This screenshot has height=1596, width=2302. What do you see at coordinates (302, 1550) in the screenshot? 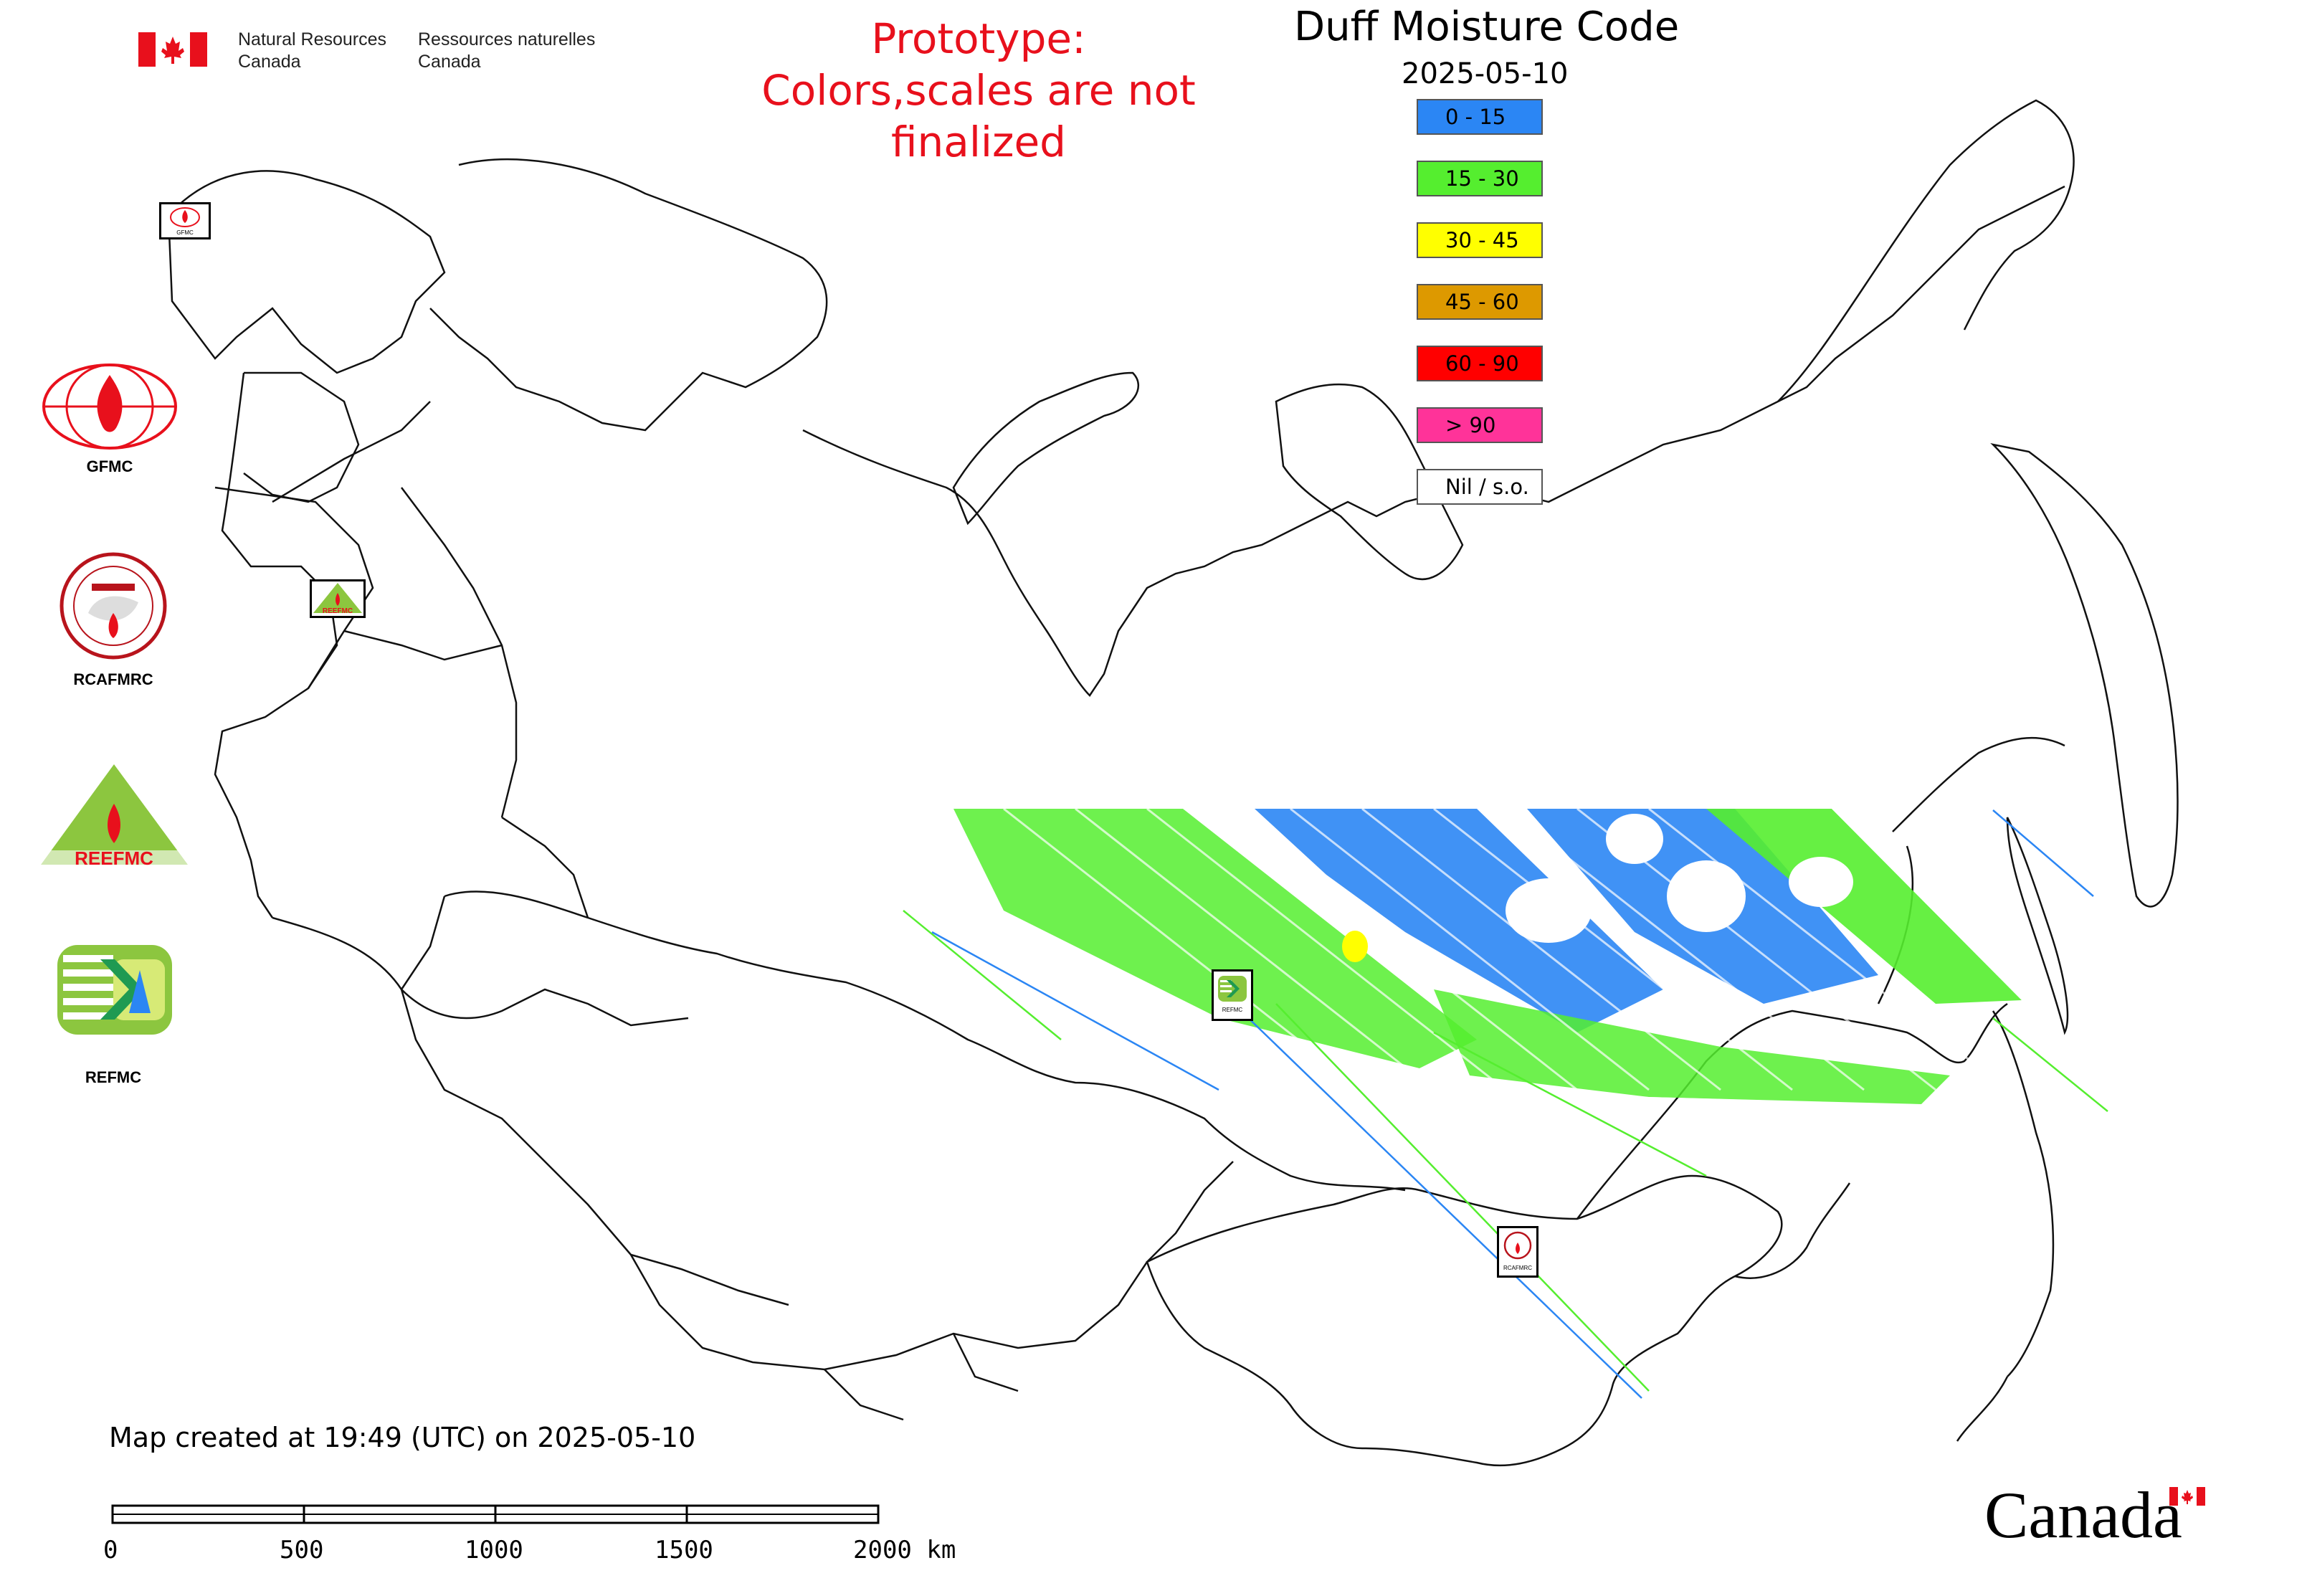
I see `scale-tick-500: 500` at bounding box center [302, 1550].